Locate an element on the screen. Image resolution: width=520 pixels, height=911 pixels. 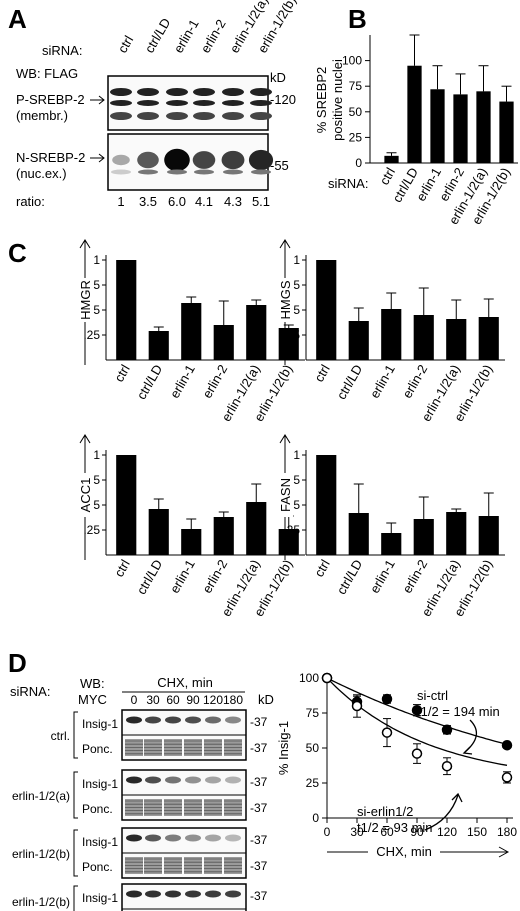
panel-b-y-tick-label: 0 is located at coordinates (358, 163).